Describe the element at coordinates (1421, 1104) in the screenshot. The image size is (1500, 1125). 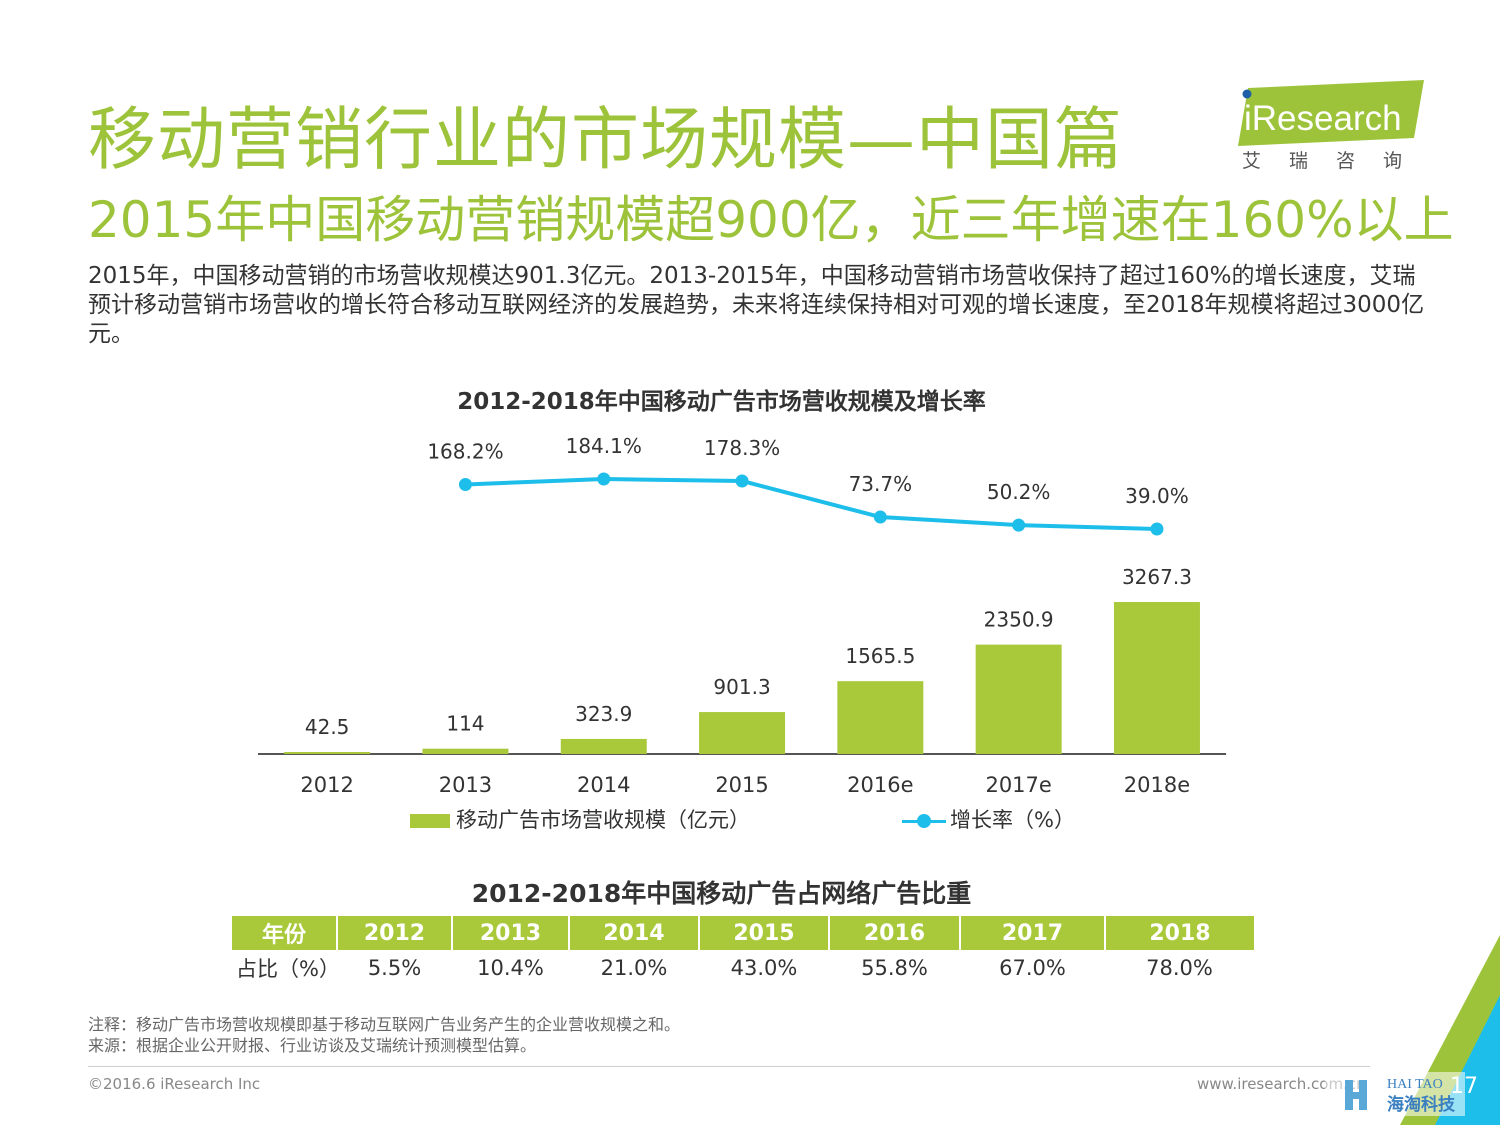
I see `watermark-cn: 海淘科技` at that location.